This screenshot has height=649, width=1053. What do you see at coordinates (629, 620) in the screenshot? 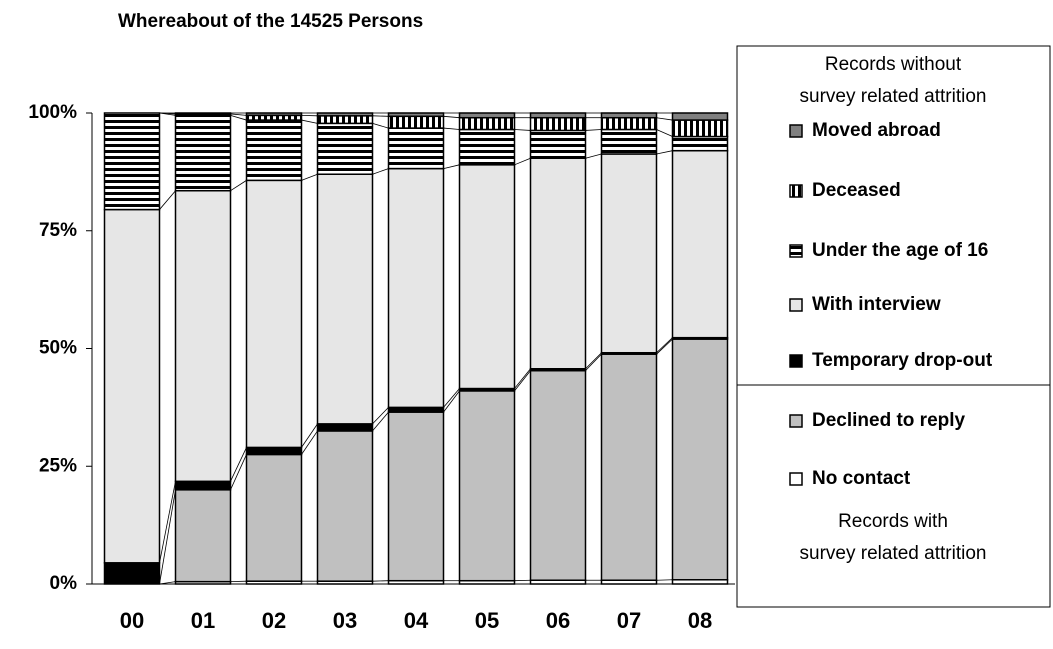
I see `x-tick-label: 07` at bounding box center [629, 620].